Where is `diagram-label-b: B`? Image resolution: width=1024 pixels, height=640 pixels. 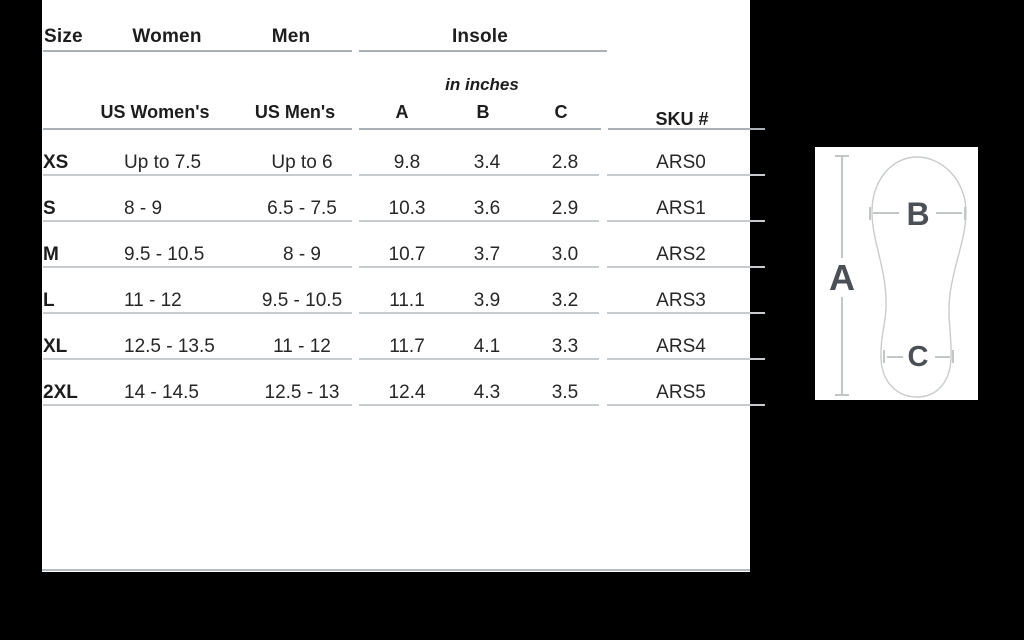
diagram-label-b: B is located at coordinates (918, 214).